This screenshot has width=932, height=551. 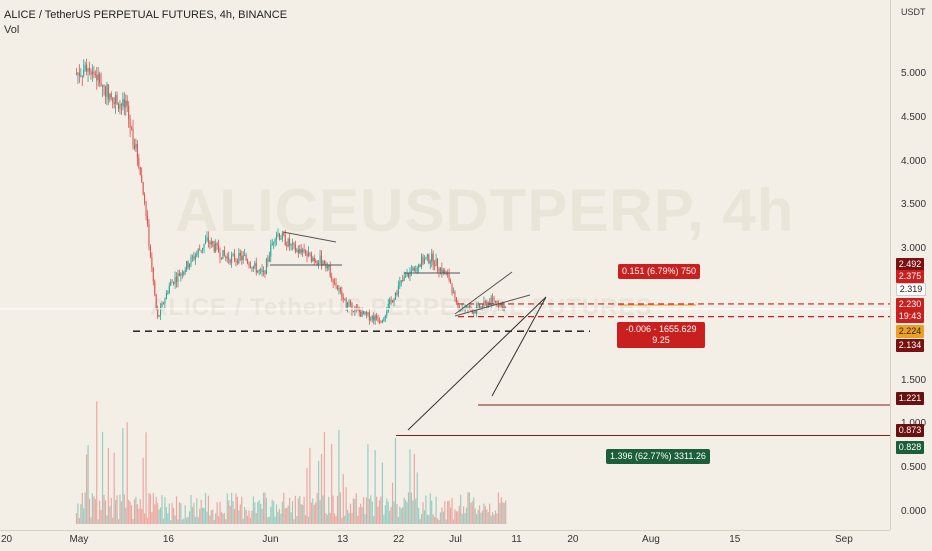 I want to click on time-tick-label: 13, so click(x=343, y=539).